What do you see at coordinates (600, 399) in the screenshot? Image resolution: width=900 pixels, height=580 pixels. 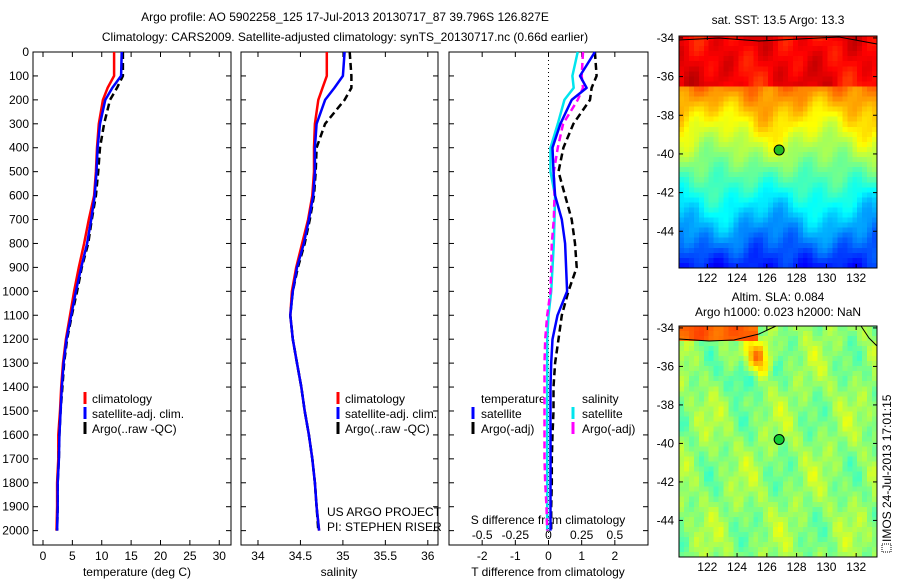 I see `legend-heading-salinity: salinity` at bounding box center [600, 399].